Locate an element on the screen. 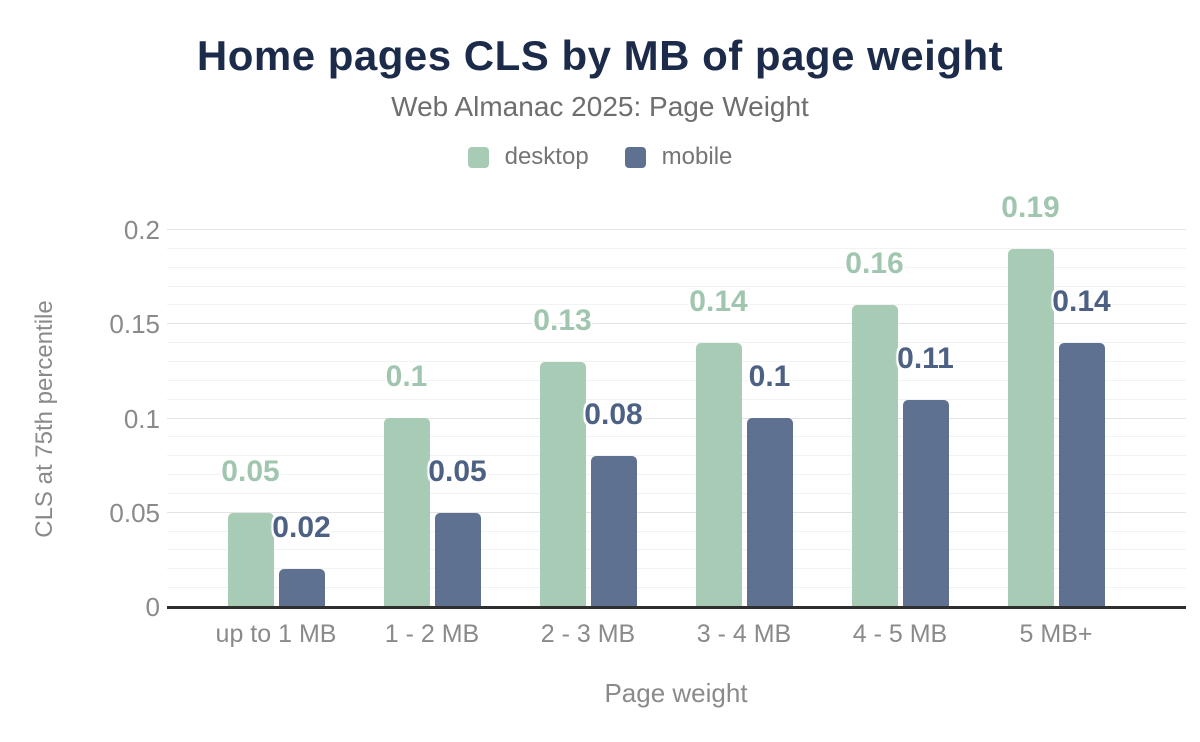  y-tick-label: 0.1 is located at coordinates (141, 418).